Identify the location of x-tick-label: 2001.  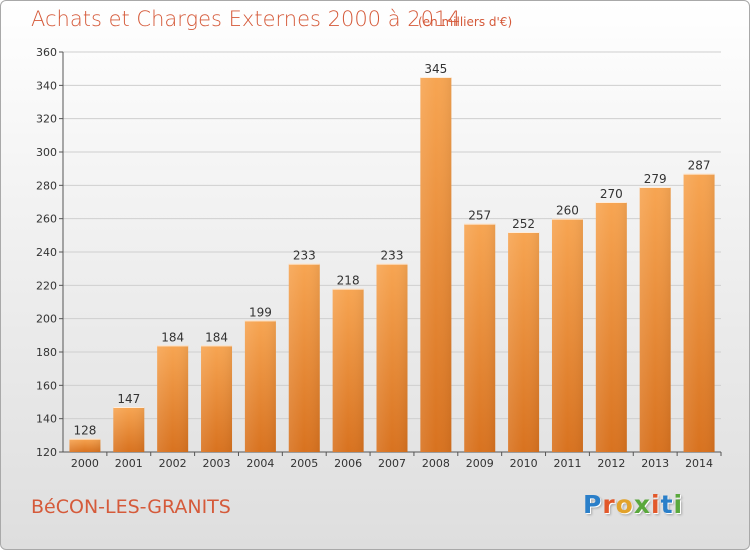
(129, 463).